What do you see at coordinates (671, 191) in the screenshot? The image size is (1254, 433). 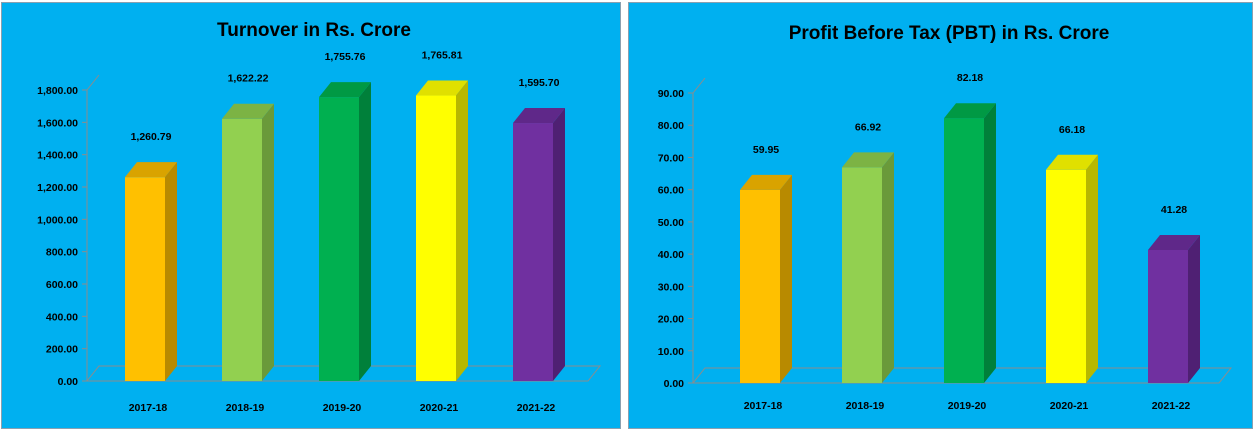 I see `pbt-y-tick-label: 60.00` at bounding box center [671, 191].